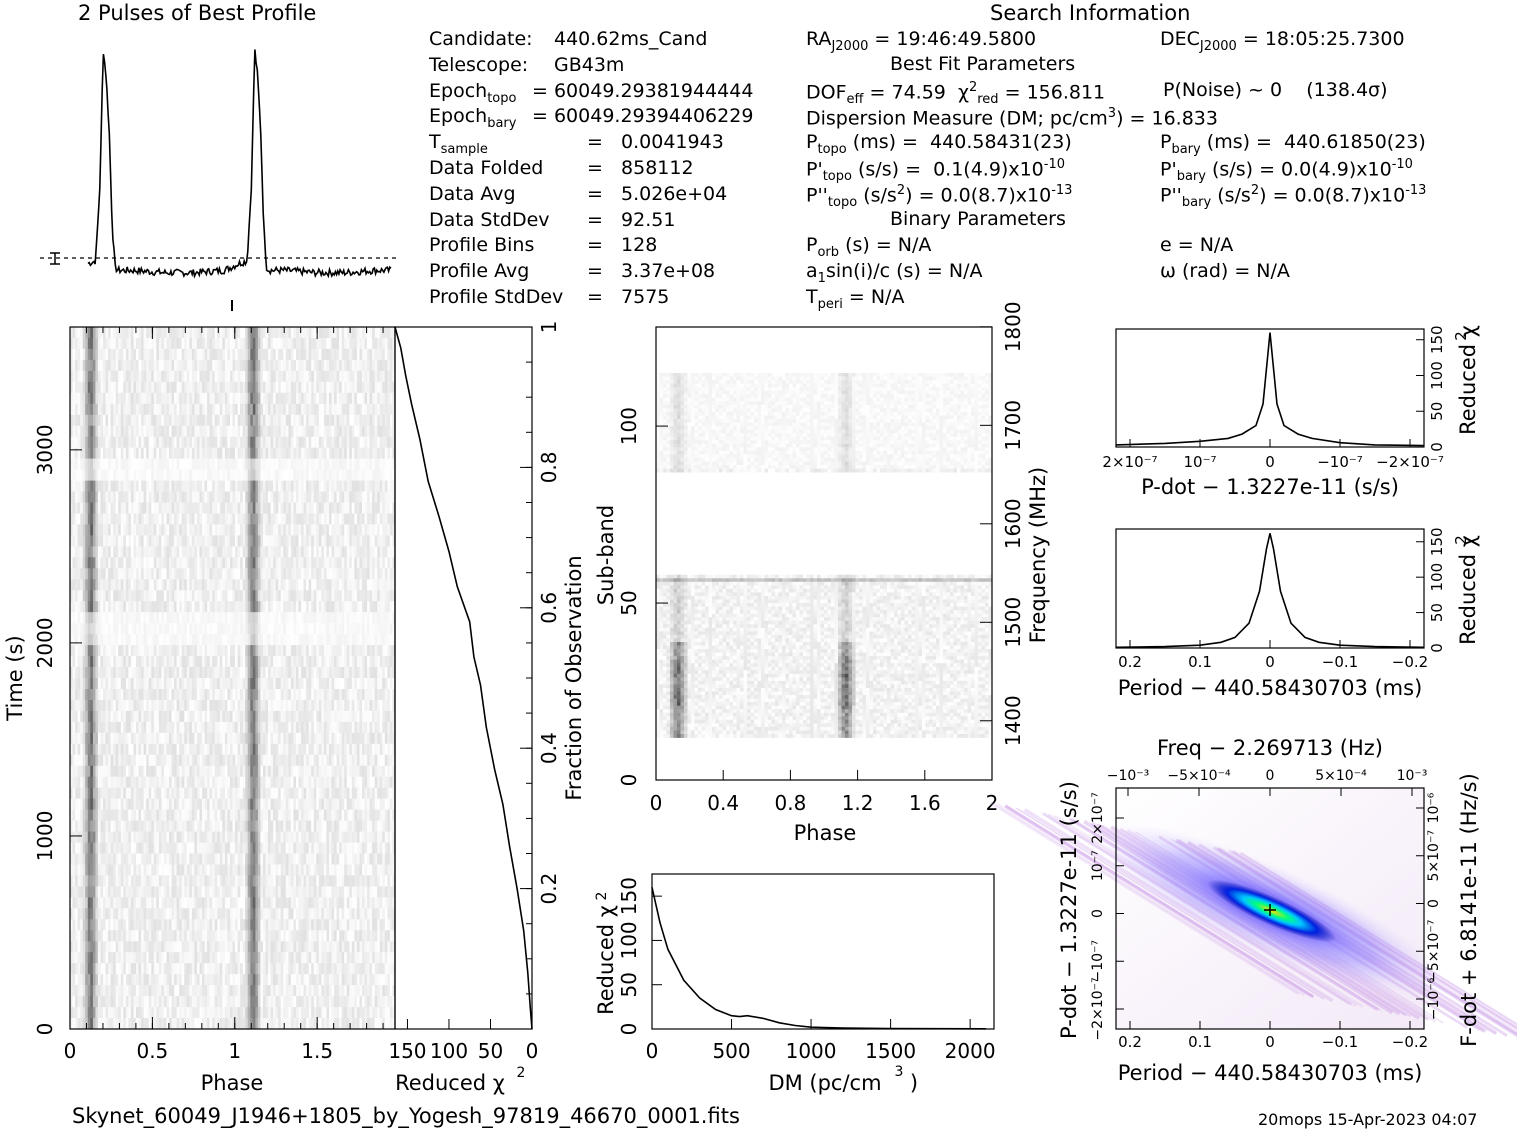 The height and width of the screenshot is (1133, 1517). I want to click on info-row-sub: bary, so click(502, 124).